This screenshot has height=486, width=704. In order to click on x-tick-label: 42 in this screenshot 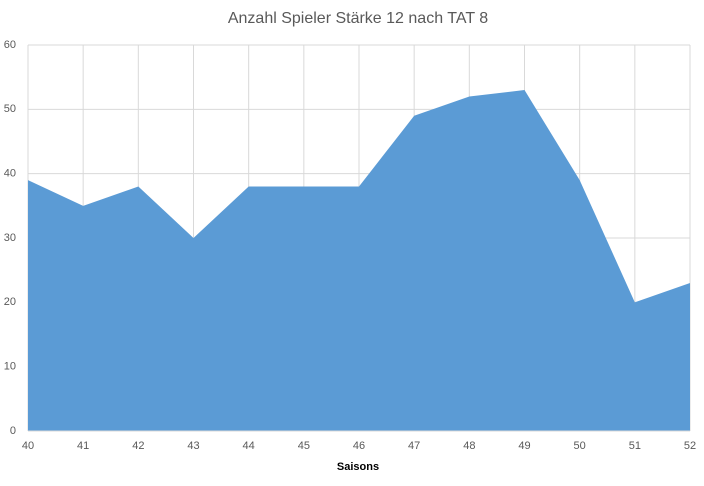, I will do `click(138, 446)`.